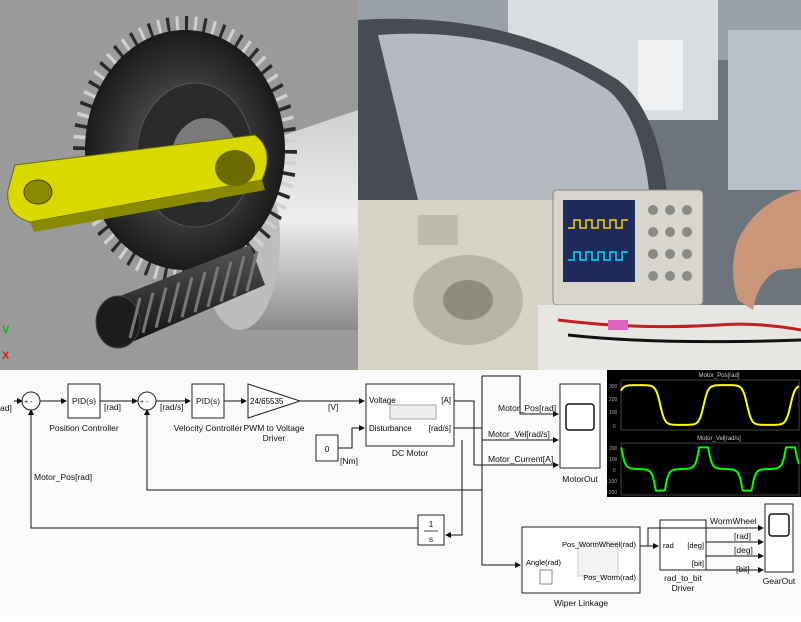  Describe the element at coordinates (613, 460) in the screenshot. I see `bottom-tick-1: 100` at that location.